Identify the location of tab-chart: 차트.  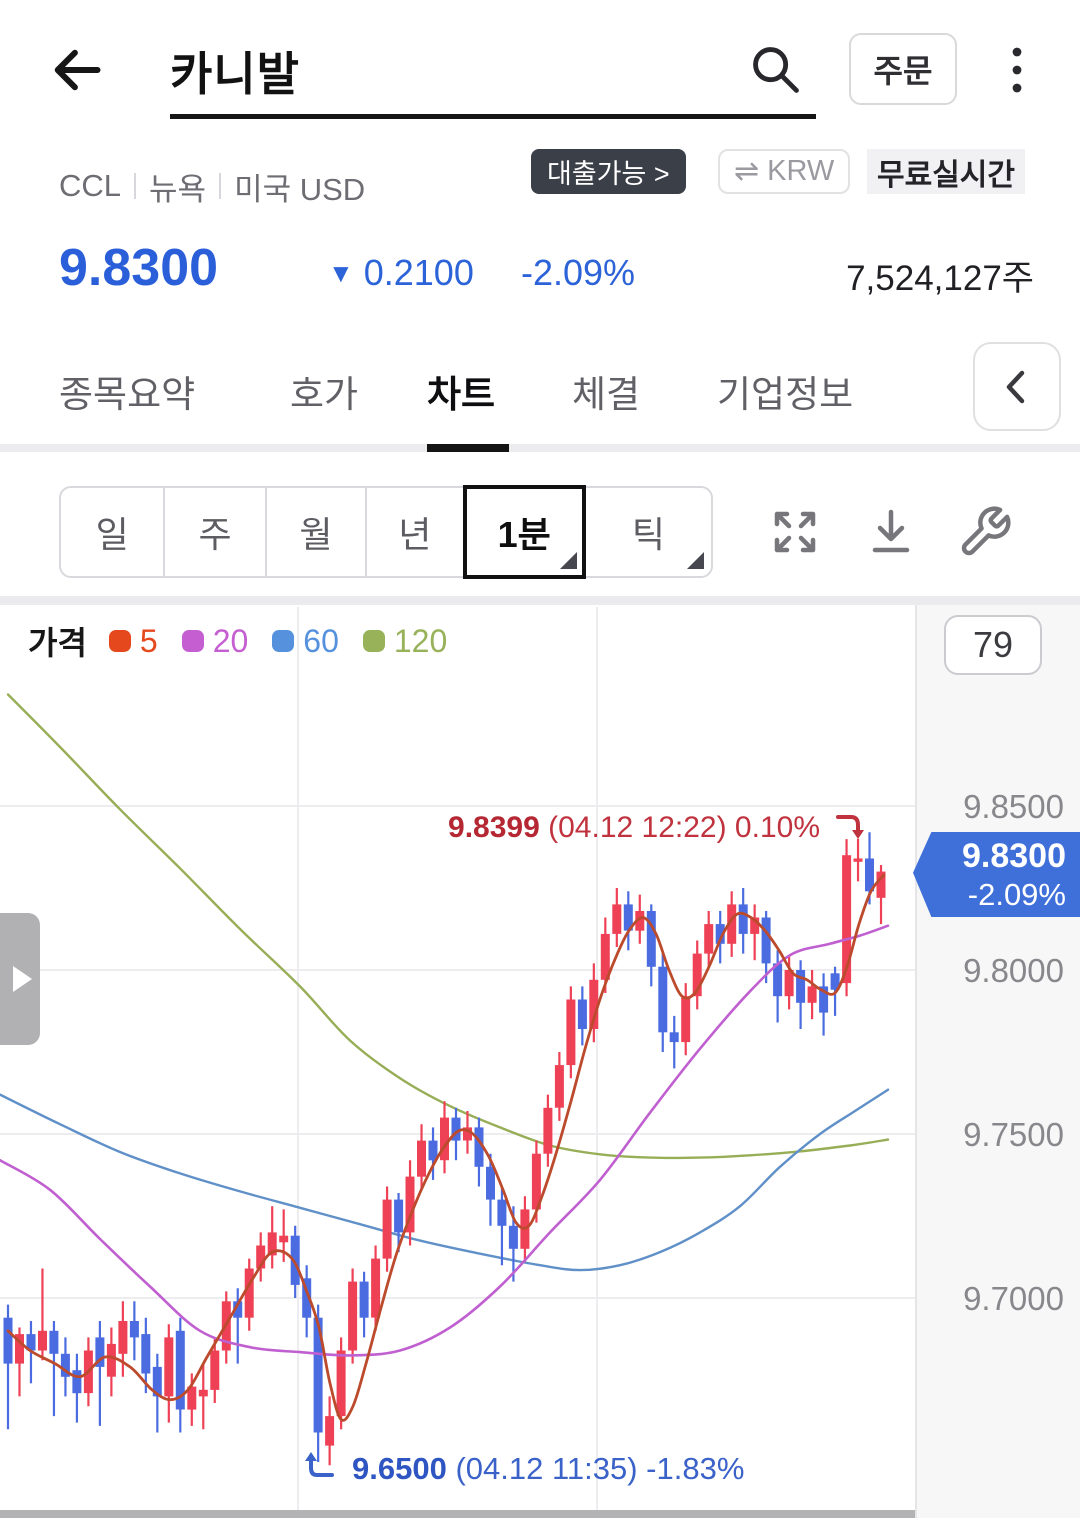
(461, 394).